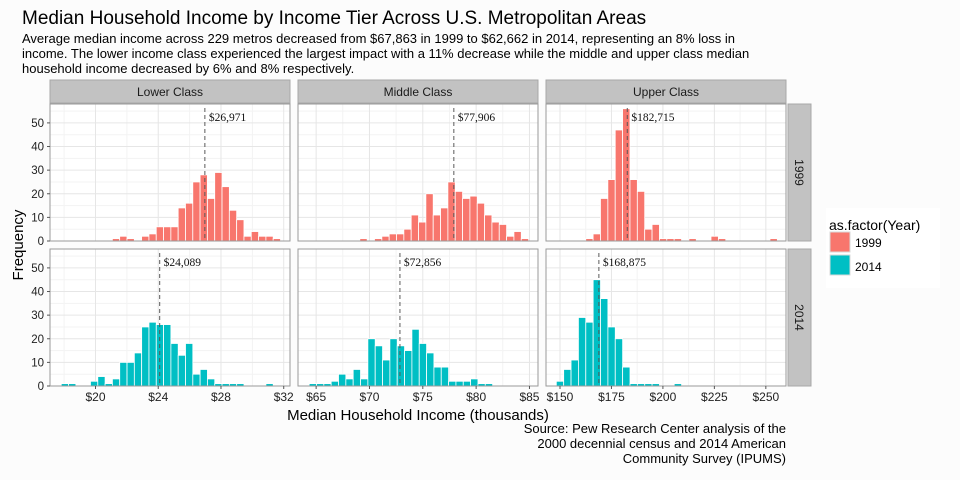  I want to click on facet-strip-row-1999, so click(799, 172).